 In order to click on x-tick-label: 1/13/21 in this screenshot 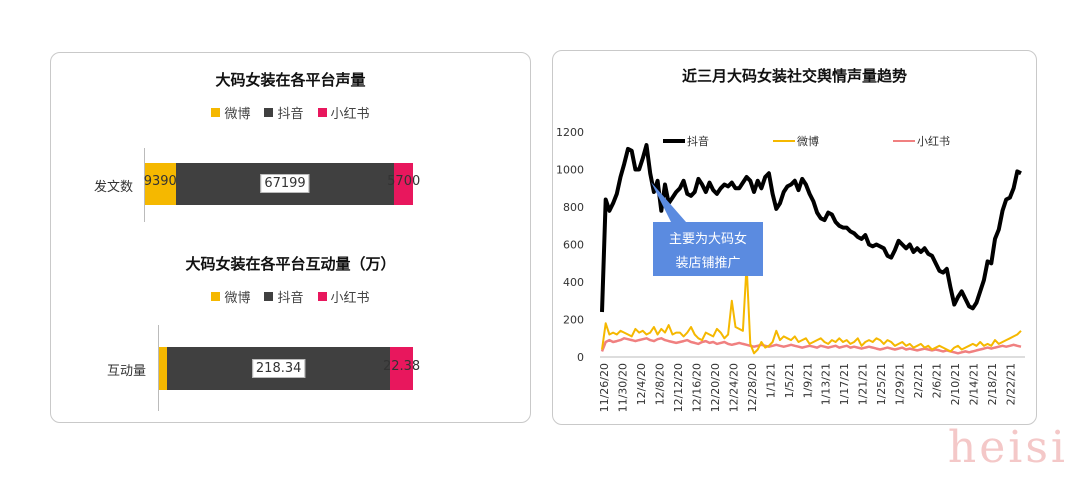, I will do `click(826, 384)`.